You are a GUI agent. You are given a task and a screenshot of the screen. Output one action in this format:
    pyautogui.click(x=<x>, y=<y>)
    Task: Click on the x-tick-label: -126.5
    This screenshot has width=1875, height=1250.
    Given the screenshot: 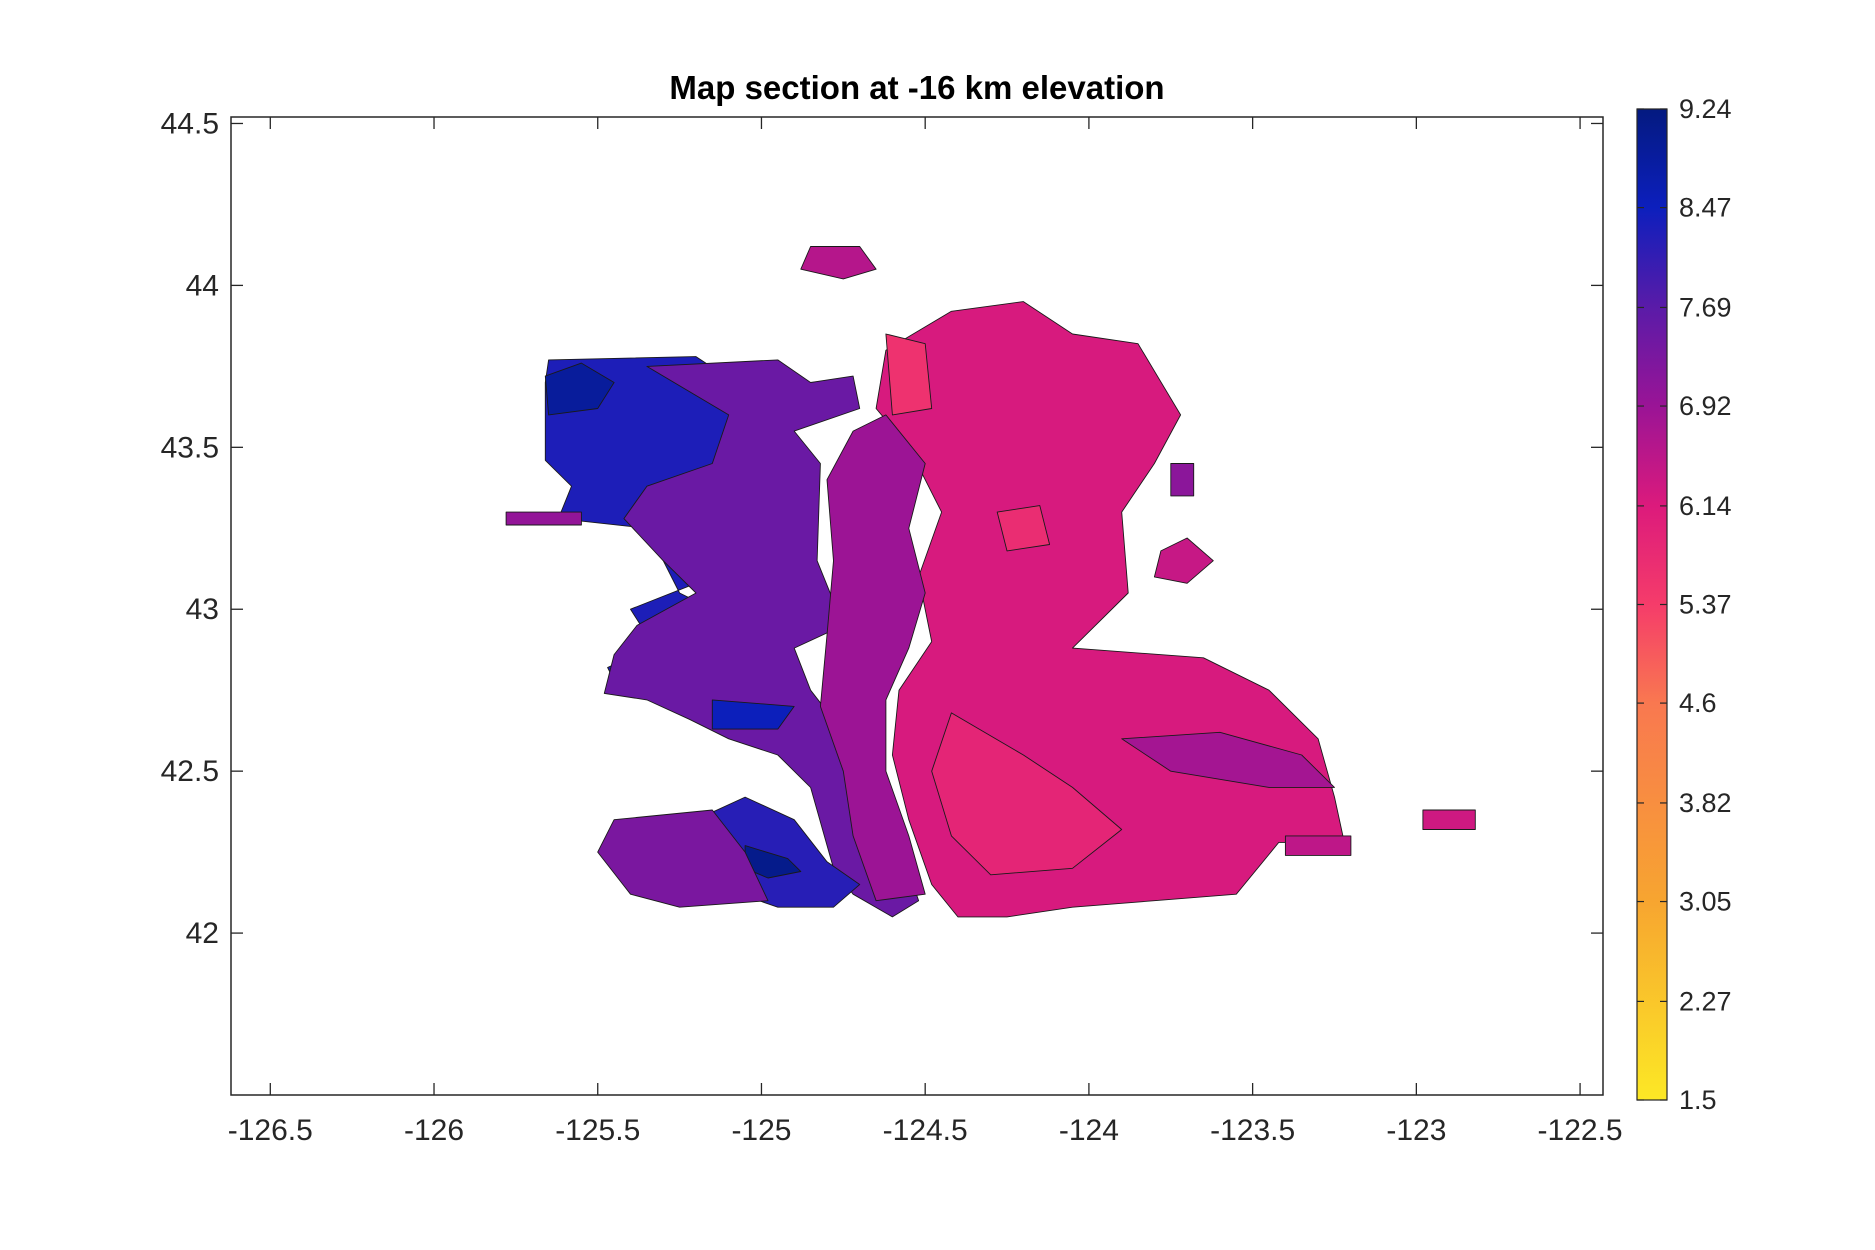 What is the action you would take?
    pyautogui.click(x=270, y=1130)
    